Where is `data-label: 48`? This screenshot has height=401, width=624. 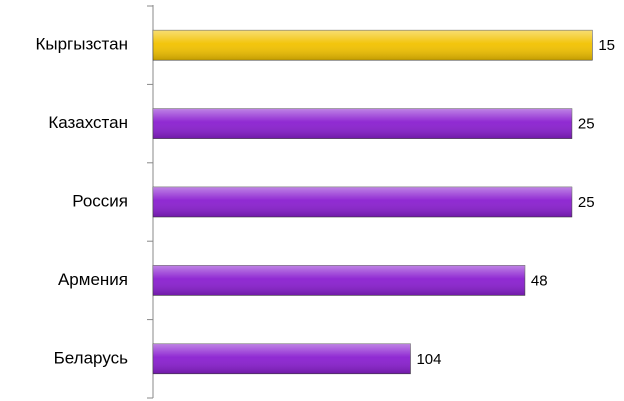
data-label: 48 is located at coordinates (539, 280).